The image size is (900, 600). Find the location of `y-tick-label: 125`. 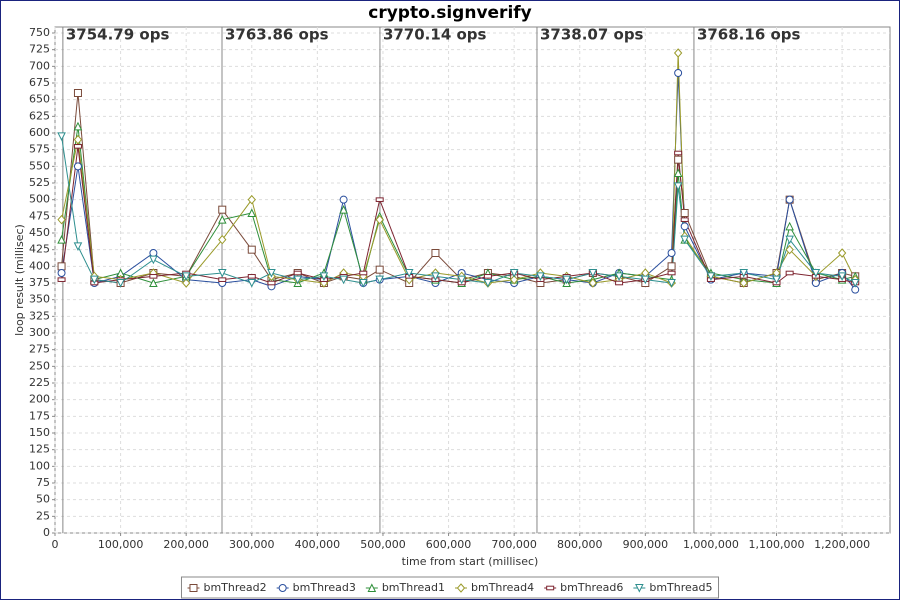

y-tick-label: 125 is located at coordinates (39, 449).